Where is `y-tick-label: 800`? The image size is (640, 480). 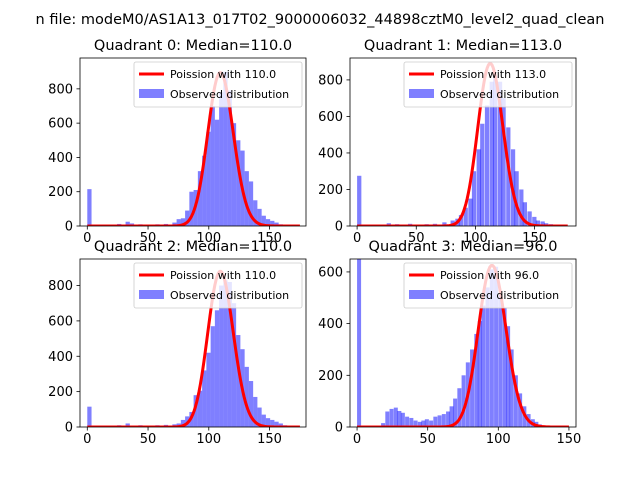 y-tick-label: 800 is located at coordinates (330, 80).